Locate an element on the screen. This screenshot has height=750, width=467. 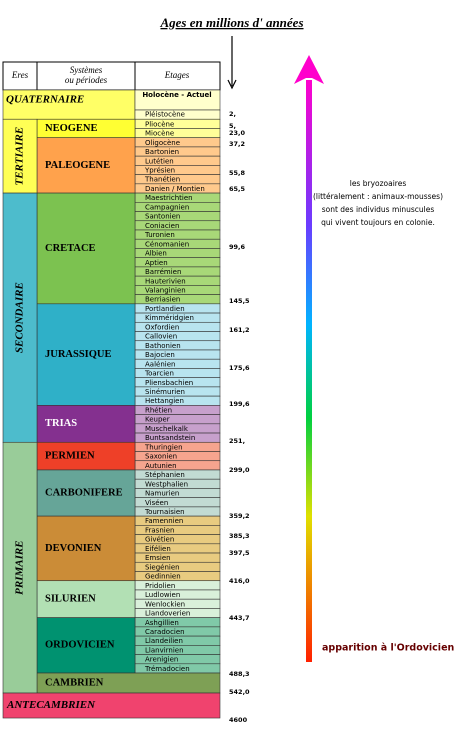
age: 23,0 is located at coordinates (237, 133).